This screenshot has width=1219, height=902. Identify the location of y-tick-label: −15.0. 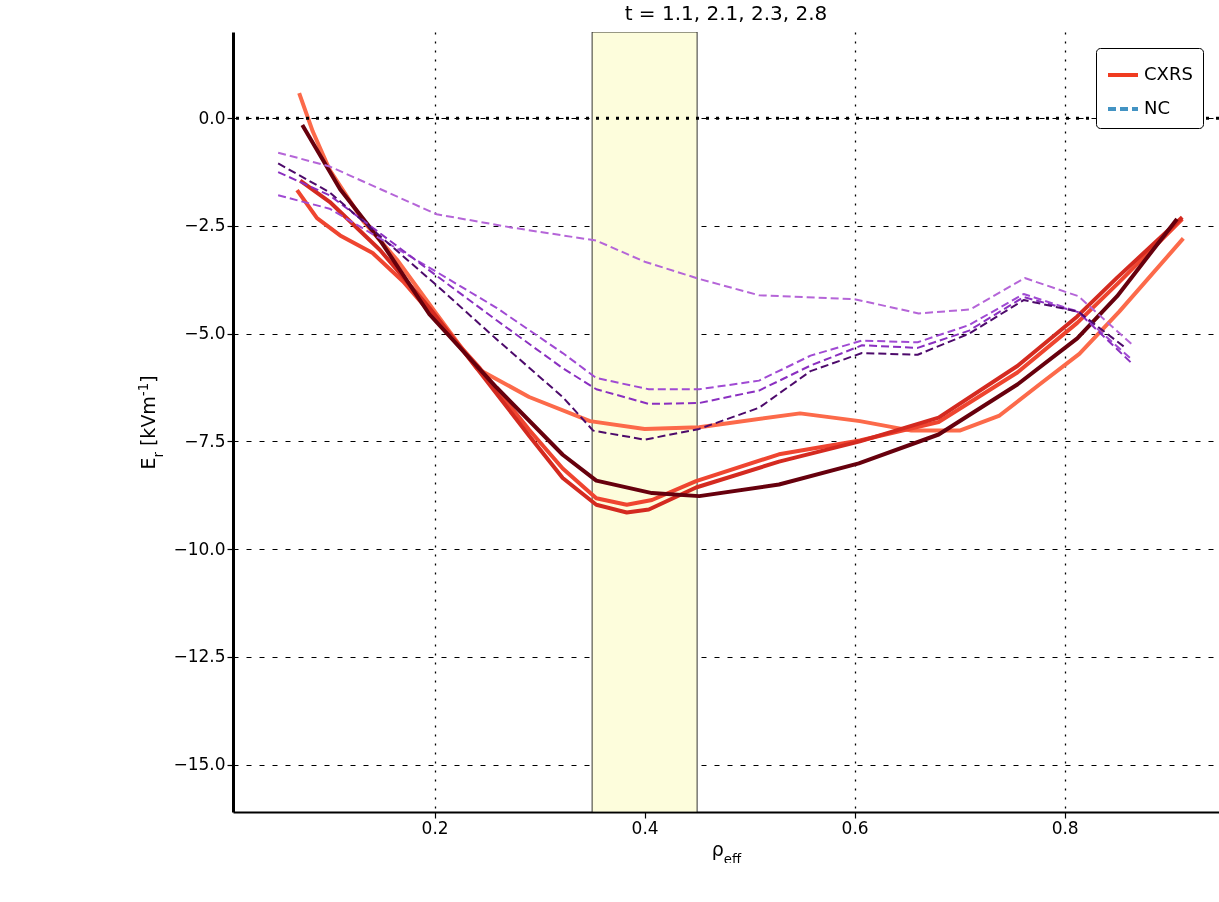
(199, 764).